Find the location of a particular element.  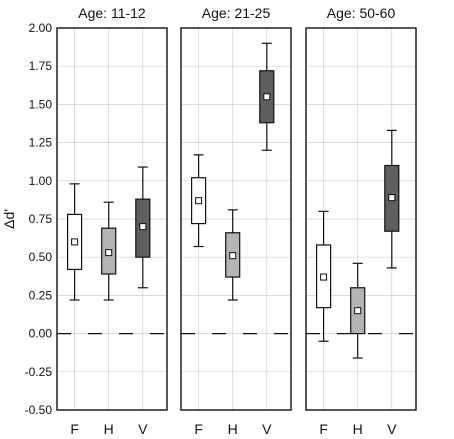

y-tick-label: 1.75 is located at coordinates (41, 66).